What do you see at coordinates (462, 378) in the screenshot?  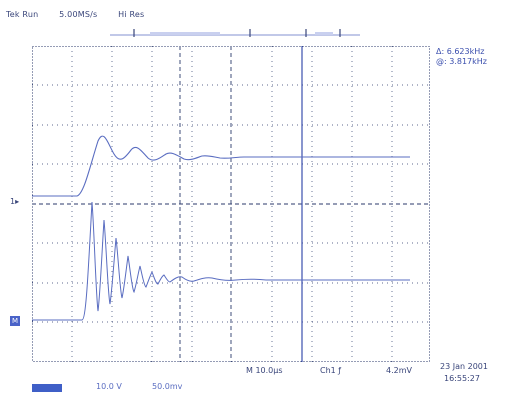 I see `time-readout: 16:55:27` at bounding box center [462, 378].